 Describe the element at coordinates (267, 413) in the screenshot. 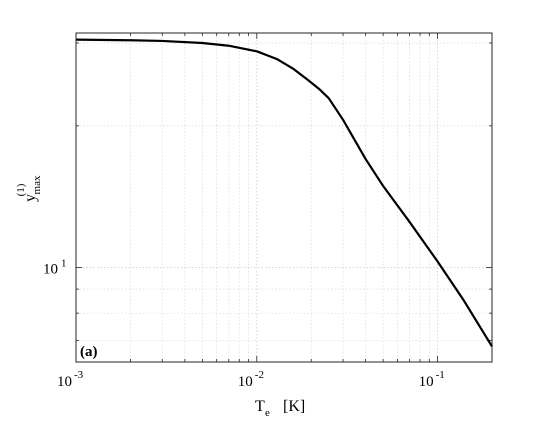

I see `svg-text: e` at that location.